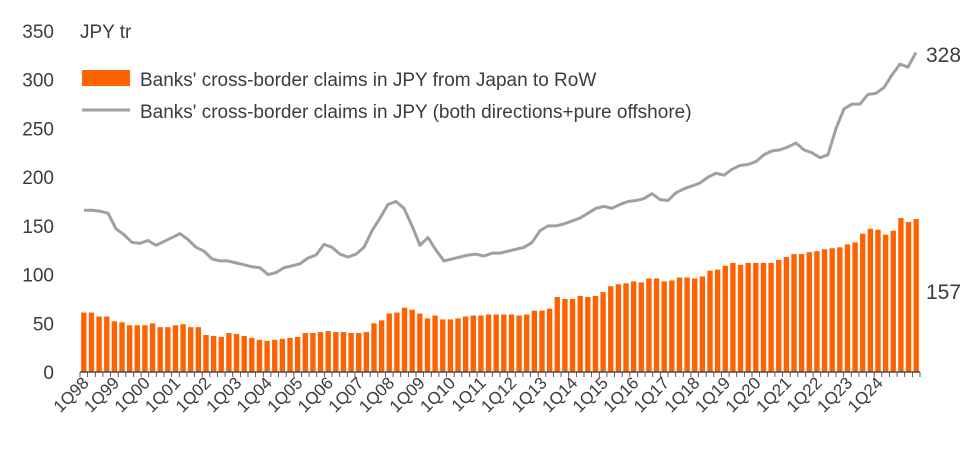  Describe the element at coordinates (38, 32) in the screenshot. I see `y-tick-label: 350` at that location.